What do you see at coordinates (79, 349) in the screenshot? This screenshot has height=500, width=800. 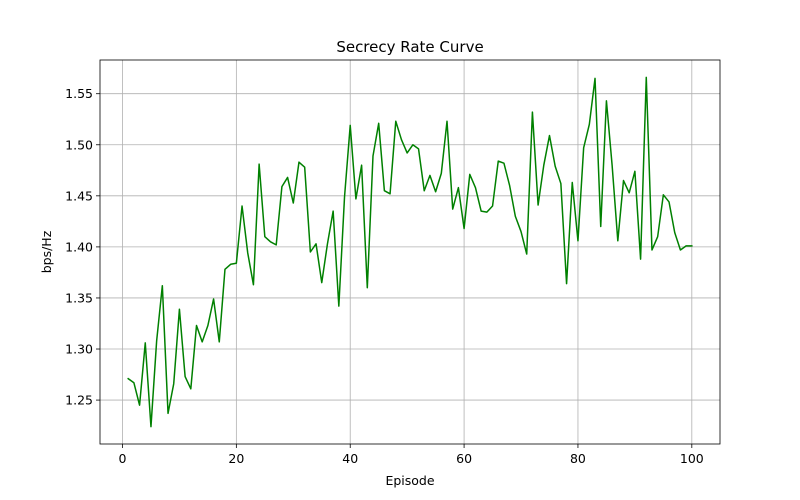 I see `y-tick-label: 1.30` at bounding box center [79, 349].